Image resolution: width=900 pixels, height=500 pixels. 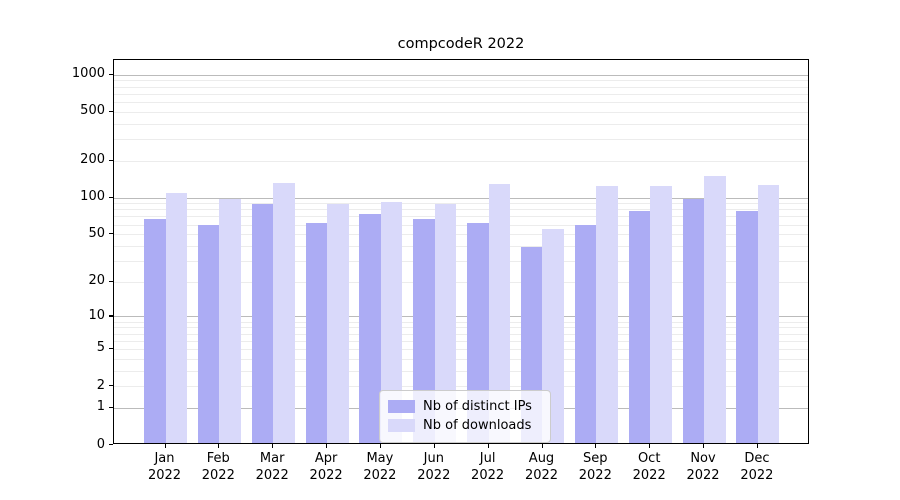 I want to click on x-label-month-aug: Aug, so click(x=541, y=458).